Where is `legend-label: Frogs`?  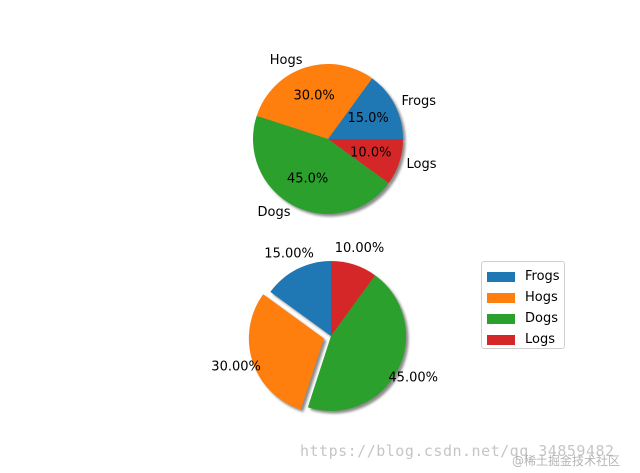
legend-label: Frogs is located at coordinates (542, 276).